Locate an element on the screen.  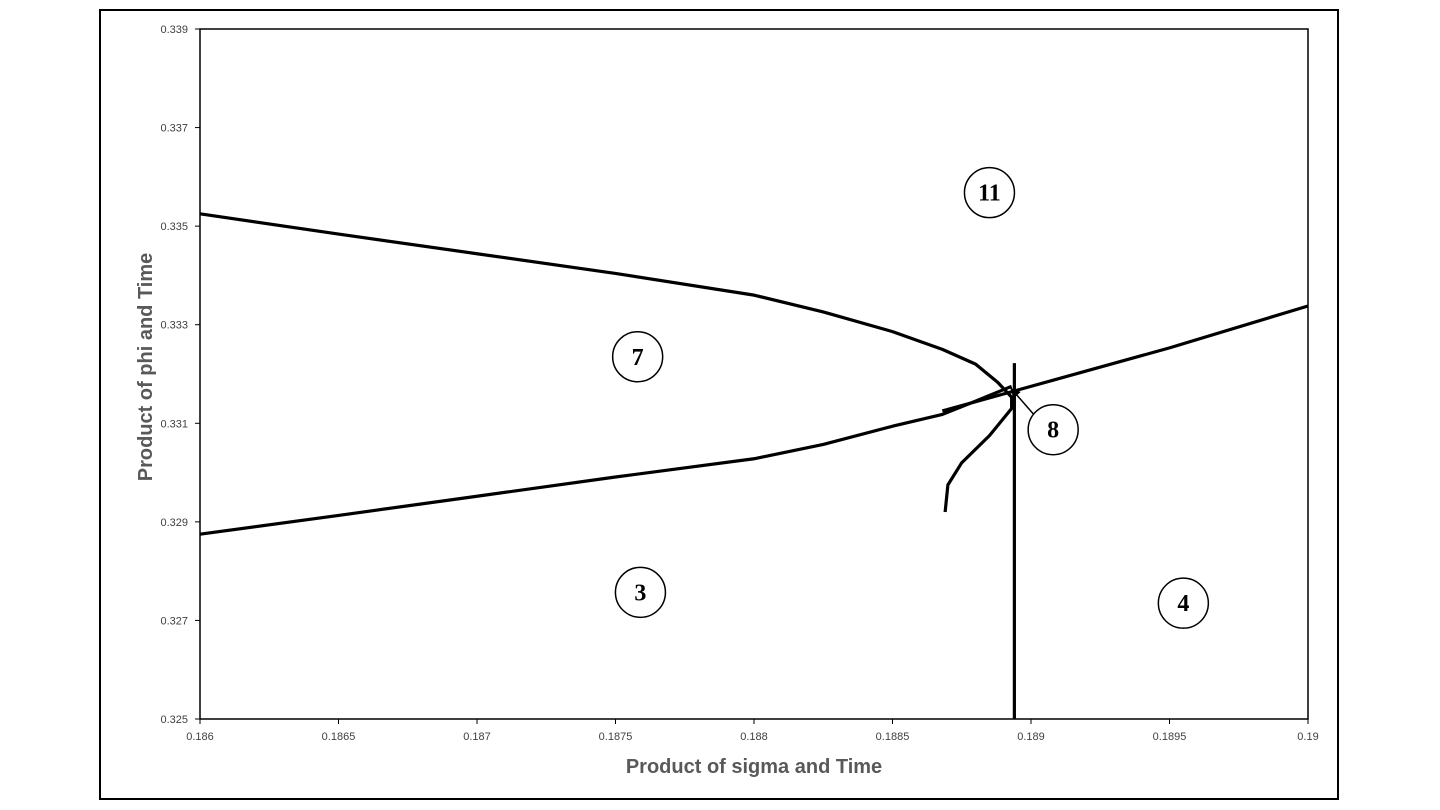
y-tick-label: 0.331 is located at coordinates (174, 424).